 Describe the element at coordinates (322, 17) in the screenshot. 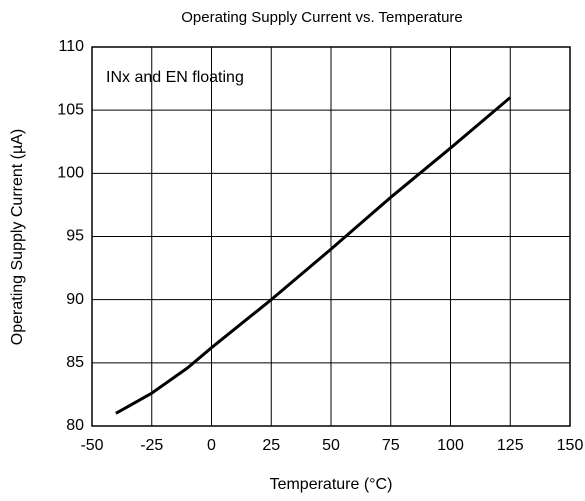

I see `chart-title: Operating Supply Current vs. Temperature` at that location.